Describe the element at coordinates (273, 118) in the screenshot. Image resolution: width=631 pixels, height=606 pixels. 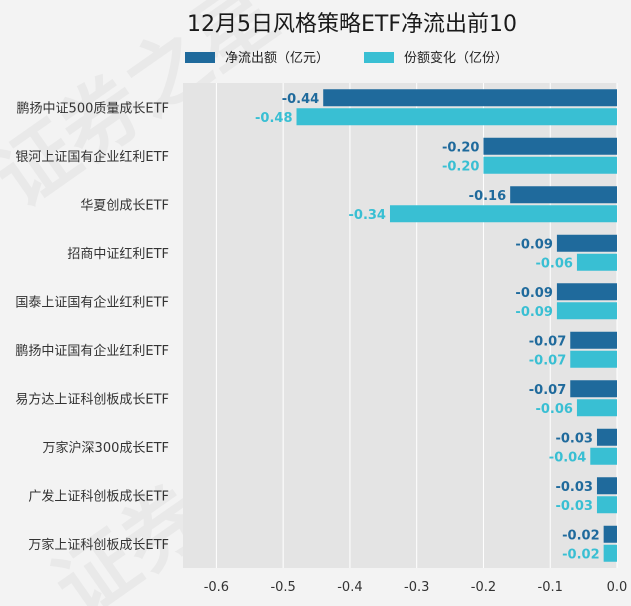
I see `data-label: -0.48` at that location.